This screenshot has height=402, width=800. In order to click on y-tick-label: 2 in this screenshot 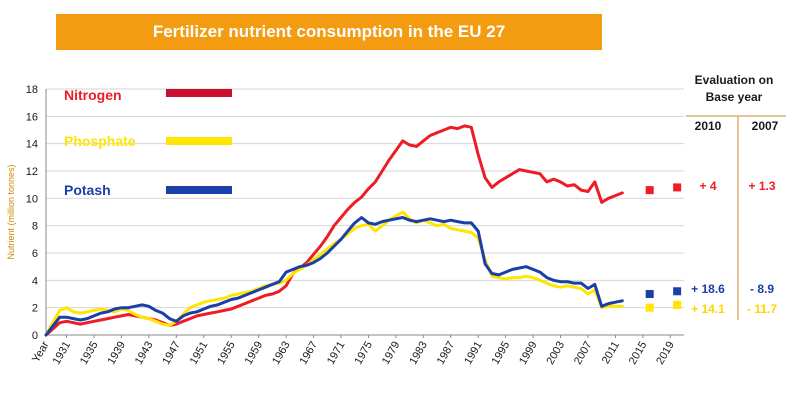, I will do `click(35, 309)`.